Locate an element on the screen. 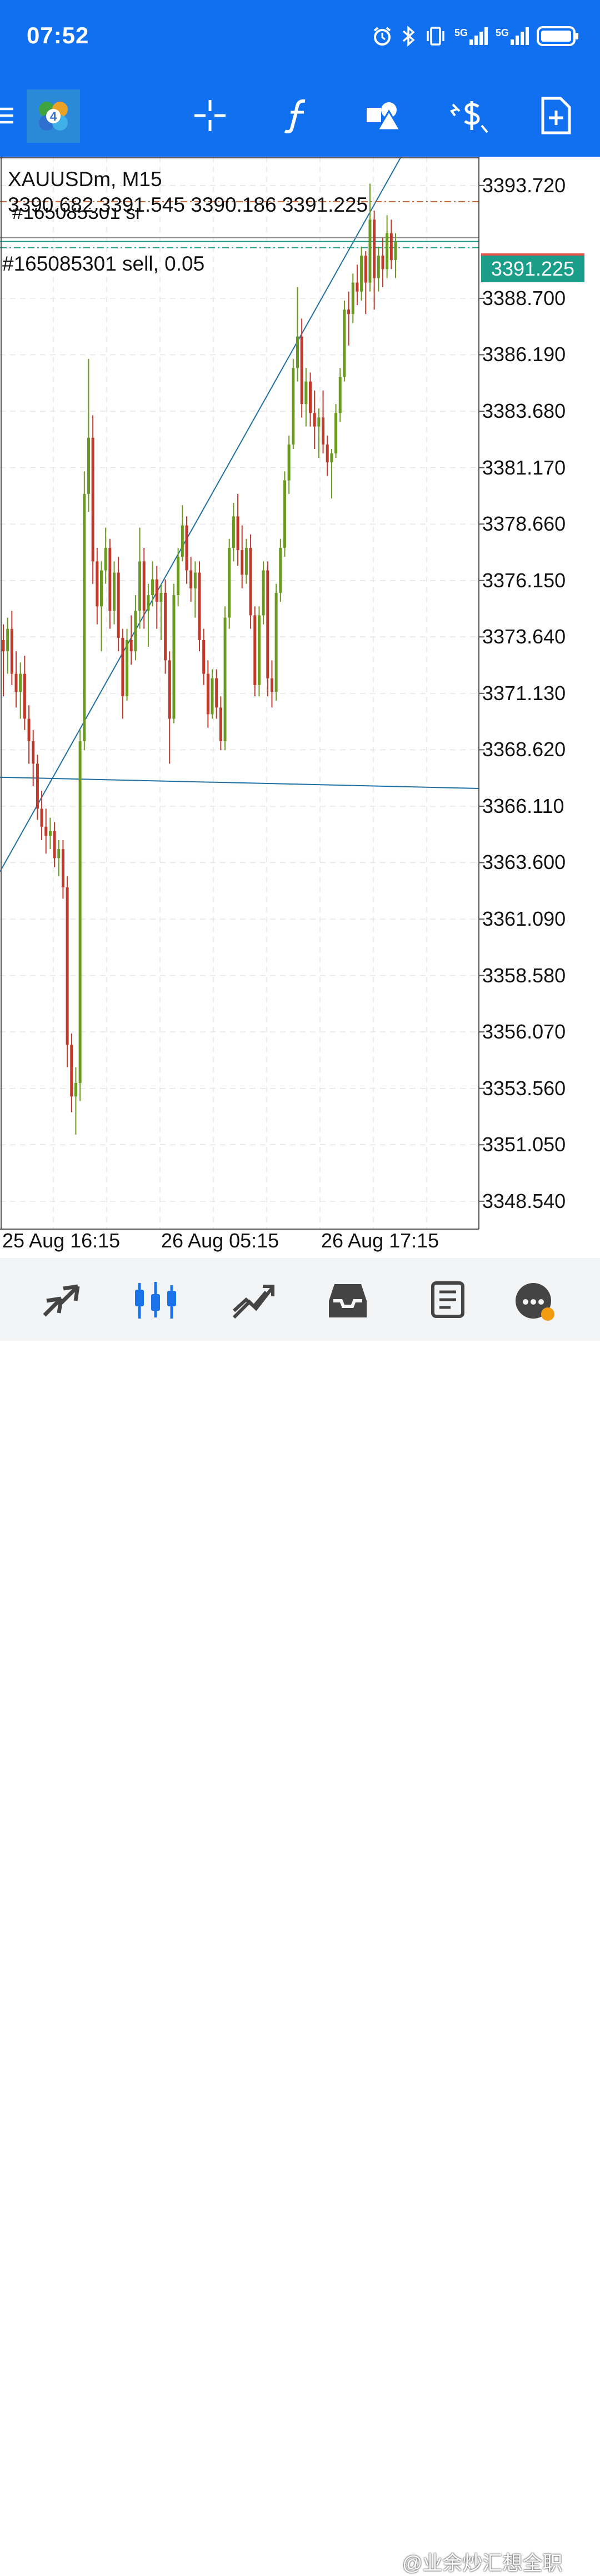 This screenshot has height=2576, width=600. support-line is located at coordinates (240, 783).